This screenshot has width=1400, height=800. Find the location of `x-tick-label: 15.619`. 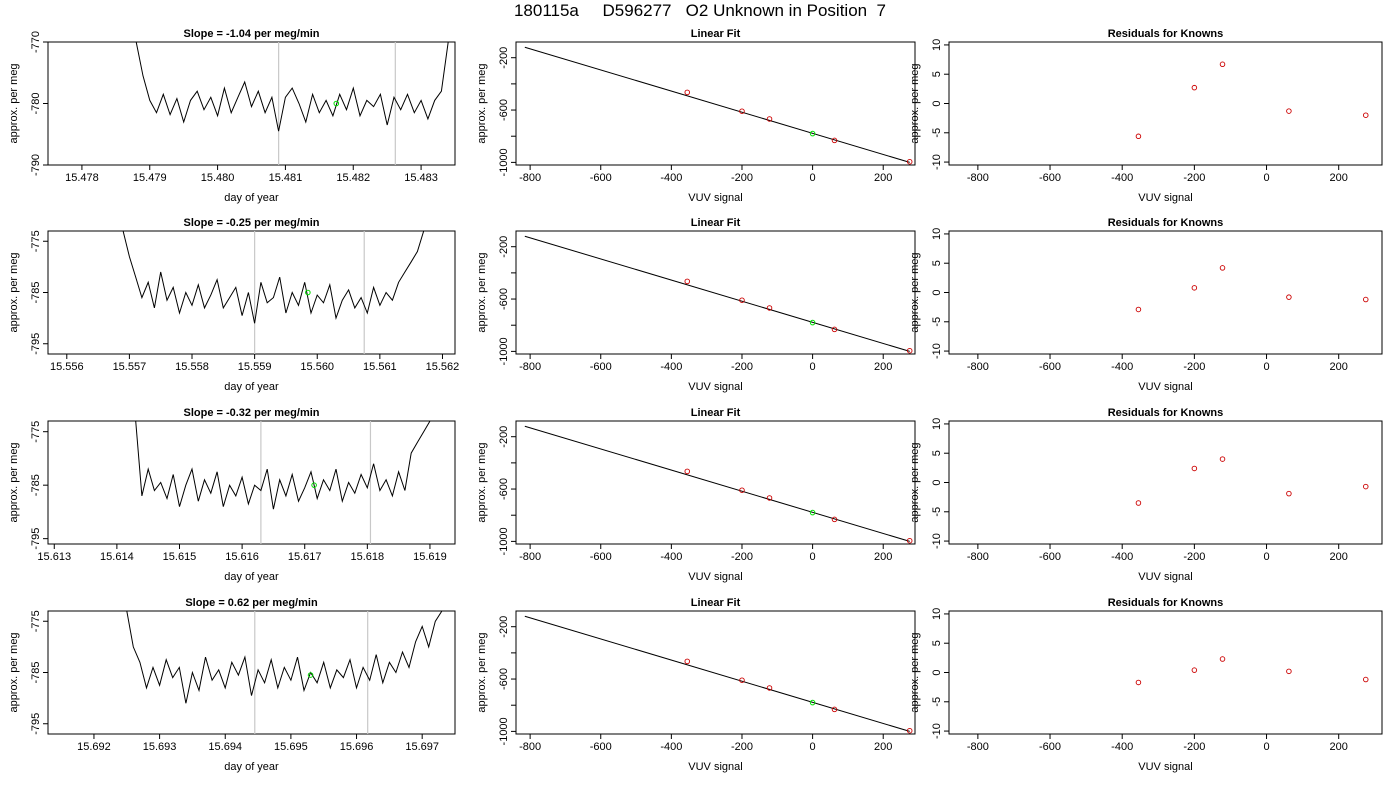

x-tick-label: 15.619 is located at coordinates (430, 557).